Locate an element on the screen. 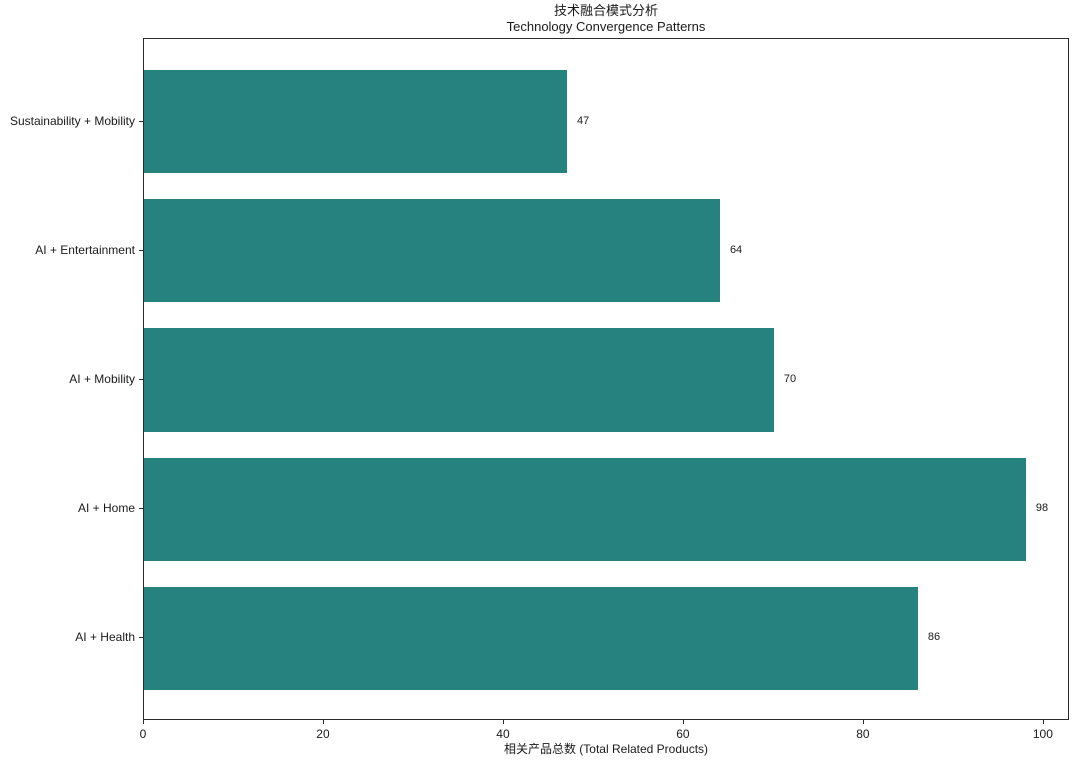 This screenshot has width=1080, height=768. x-tick-label: 100 is located at coordinates (1042, 734).